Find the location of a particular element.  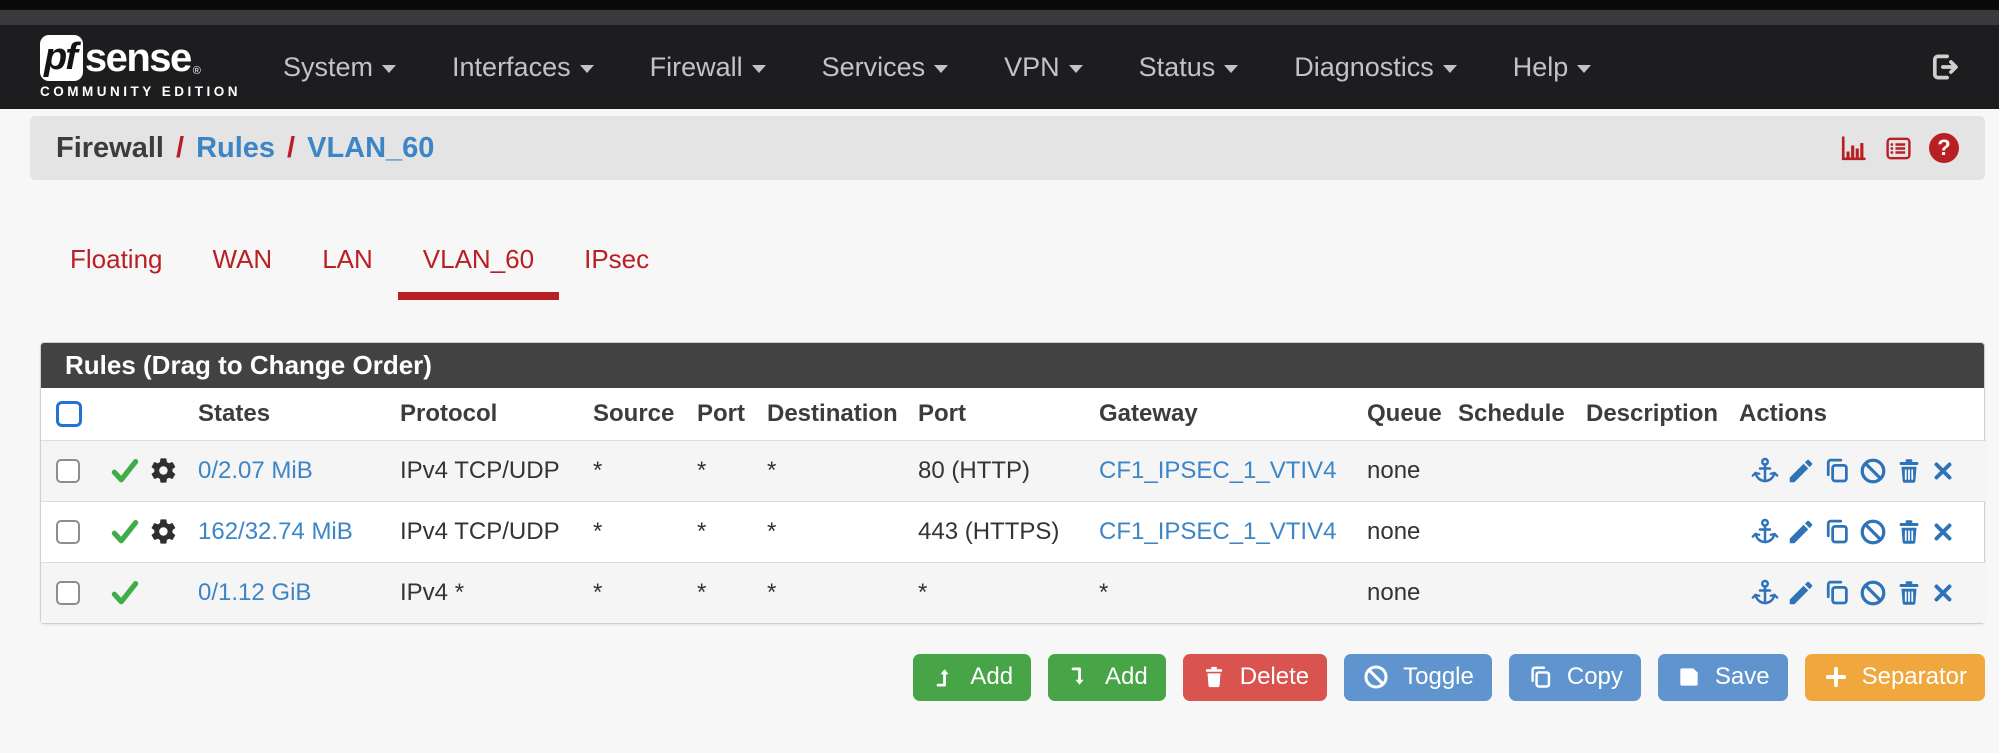

interface-tabs: Floating WAN LAN VLAN_60 IPsec is located at coordinates (1022, 272).